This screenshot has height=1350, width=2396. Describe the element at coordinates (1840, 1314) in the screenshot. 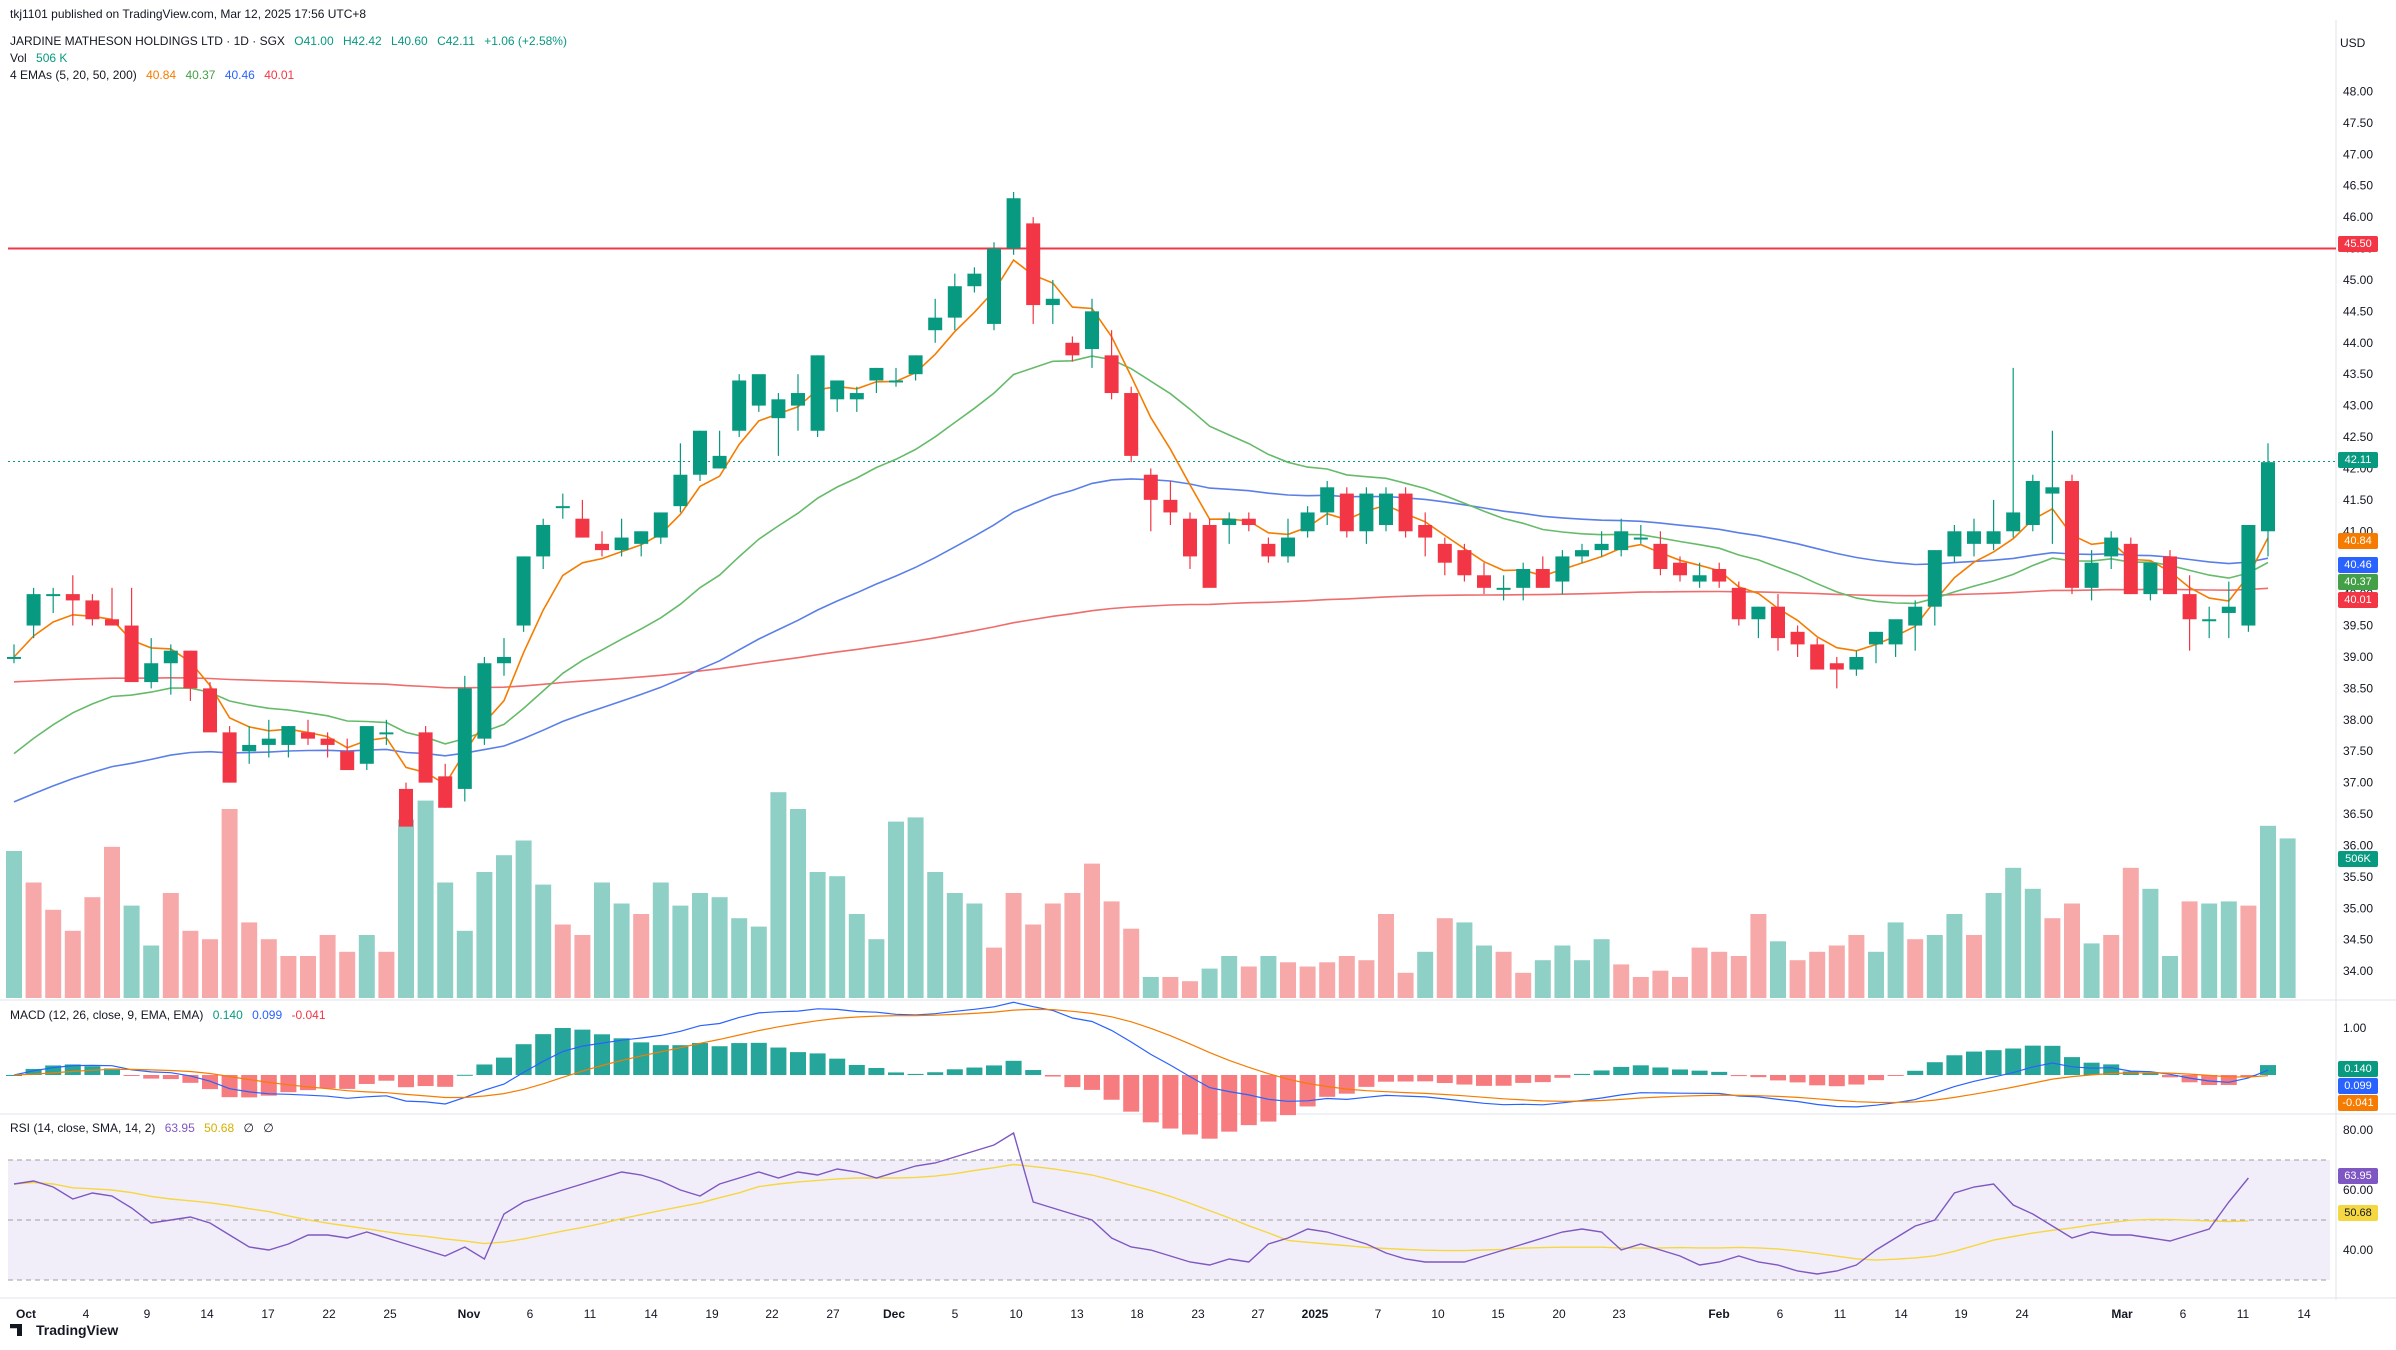

I see `x-tick-label: 11` at that location.